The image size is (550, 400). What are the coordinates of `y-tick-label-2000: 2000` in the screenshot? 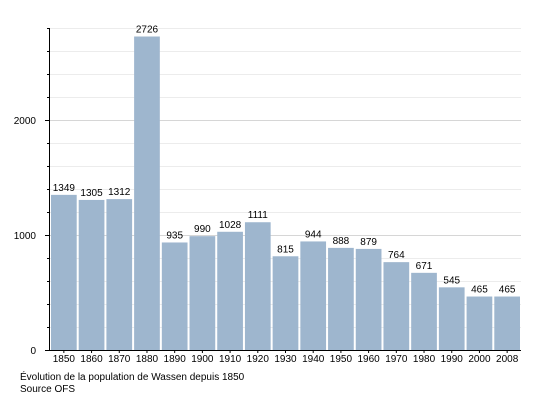 It's located at (25, 121).